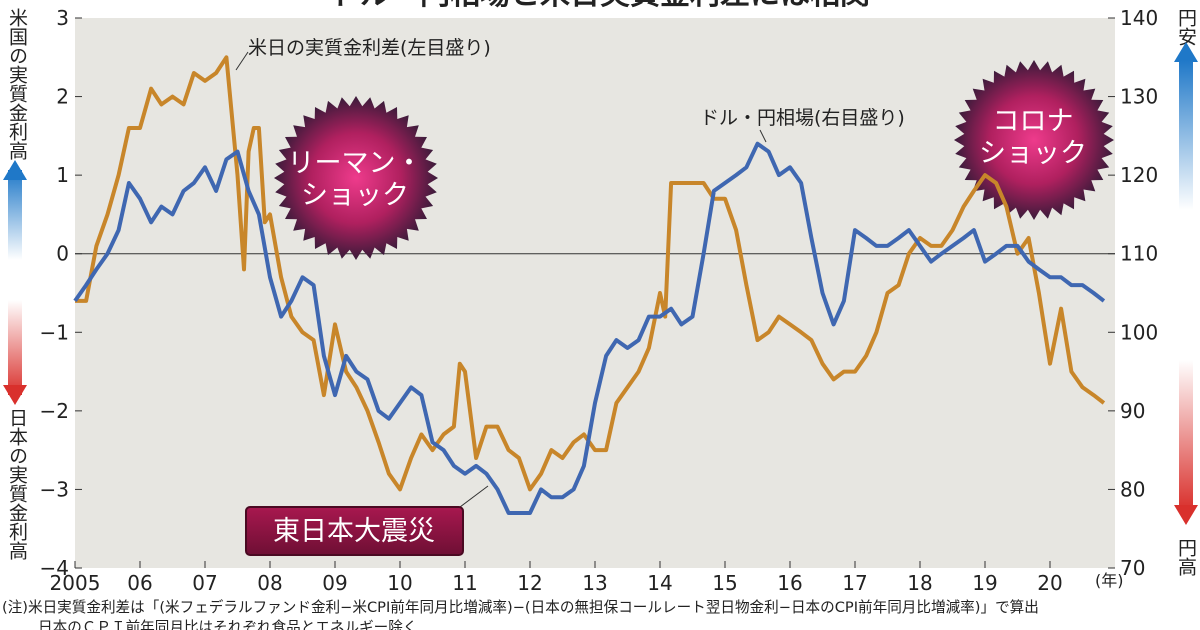 The image size is (1200, 630). Describe the element at coordinates (1033, 121) in the screenshot. I see `corona-label-line1: コロナ` at that location.